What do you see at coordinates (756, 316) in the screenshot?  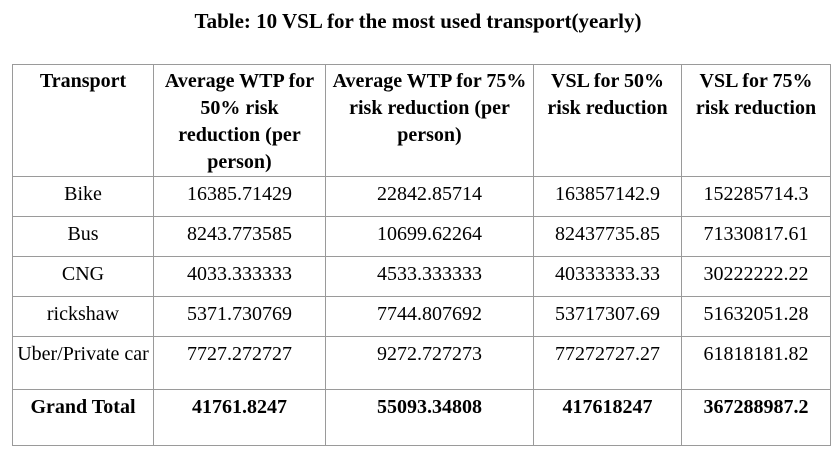 I see `cell-vsl-75: 51632051.28` at bounding box center [756, 316].